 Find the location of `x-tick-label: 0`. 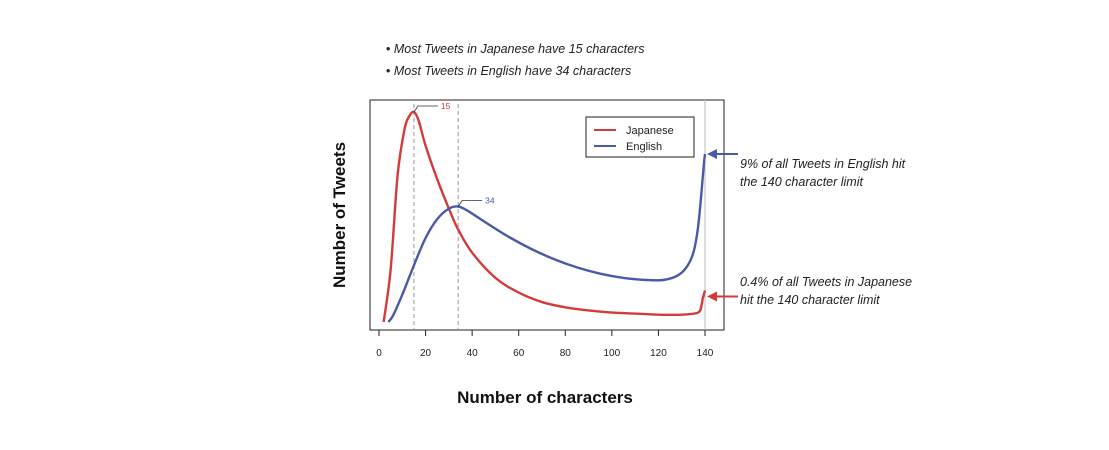

x-tick-label: 0 is located at coordinates (379, 353).